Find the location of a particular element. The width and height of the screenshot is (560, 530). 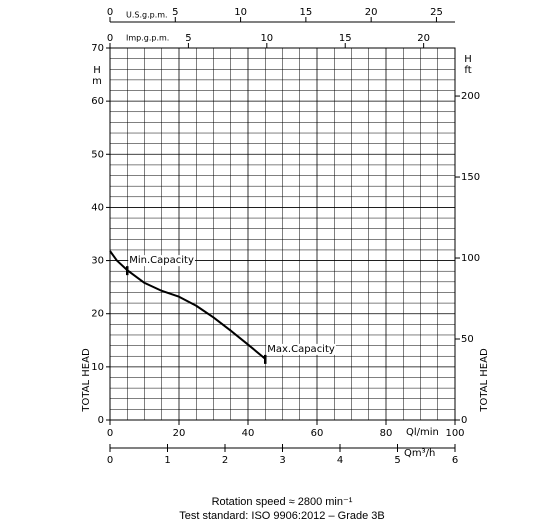

x2-tick-label: 3 is located at coordinates (282, 460).